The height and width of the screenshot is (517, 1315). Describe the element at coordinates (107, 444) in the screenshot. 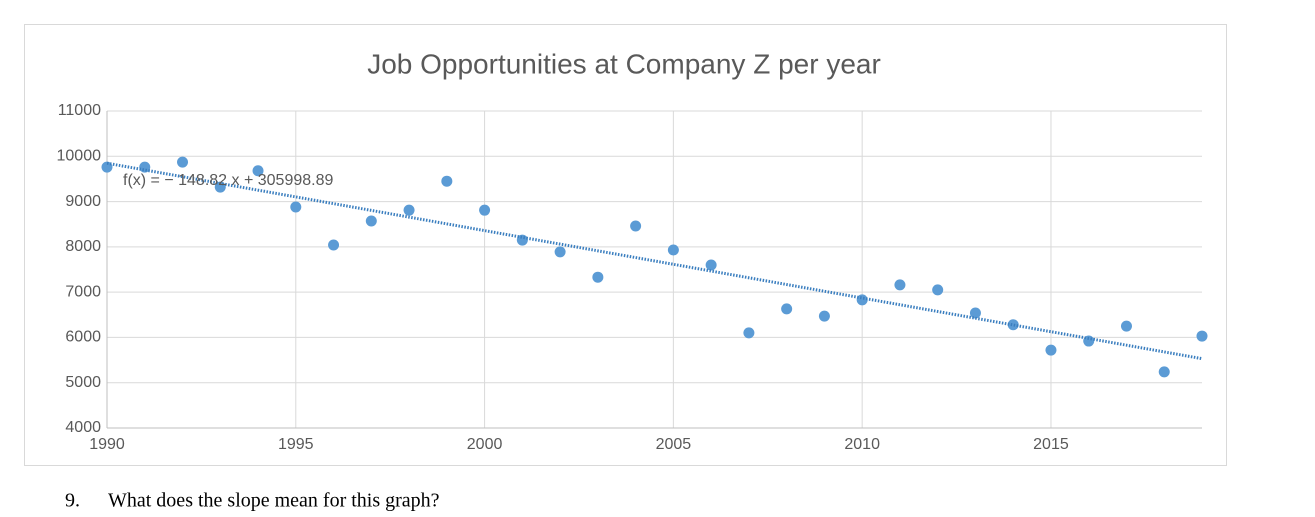

I see `x-tick-label: 1990` at that location.